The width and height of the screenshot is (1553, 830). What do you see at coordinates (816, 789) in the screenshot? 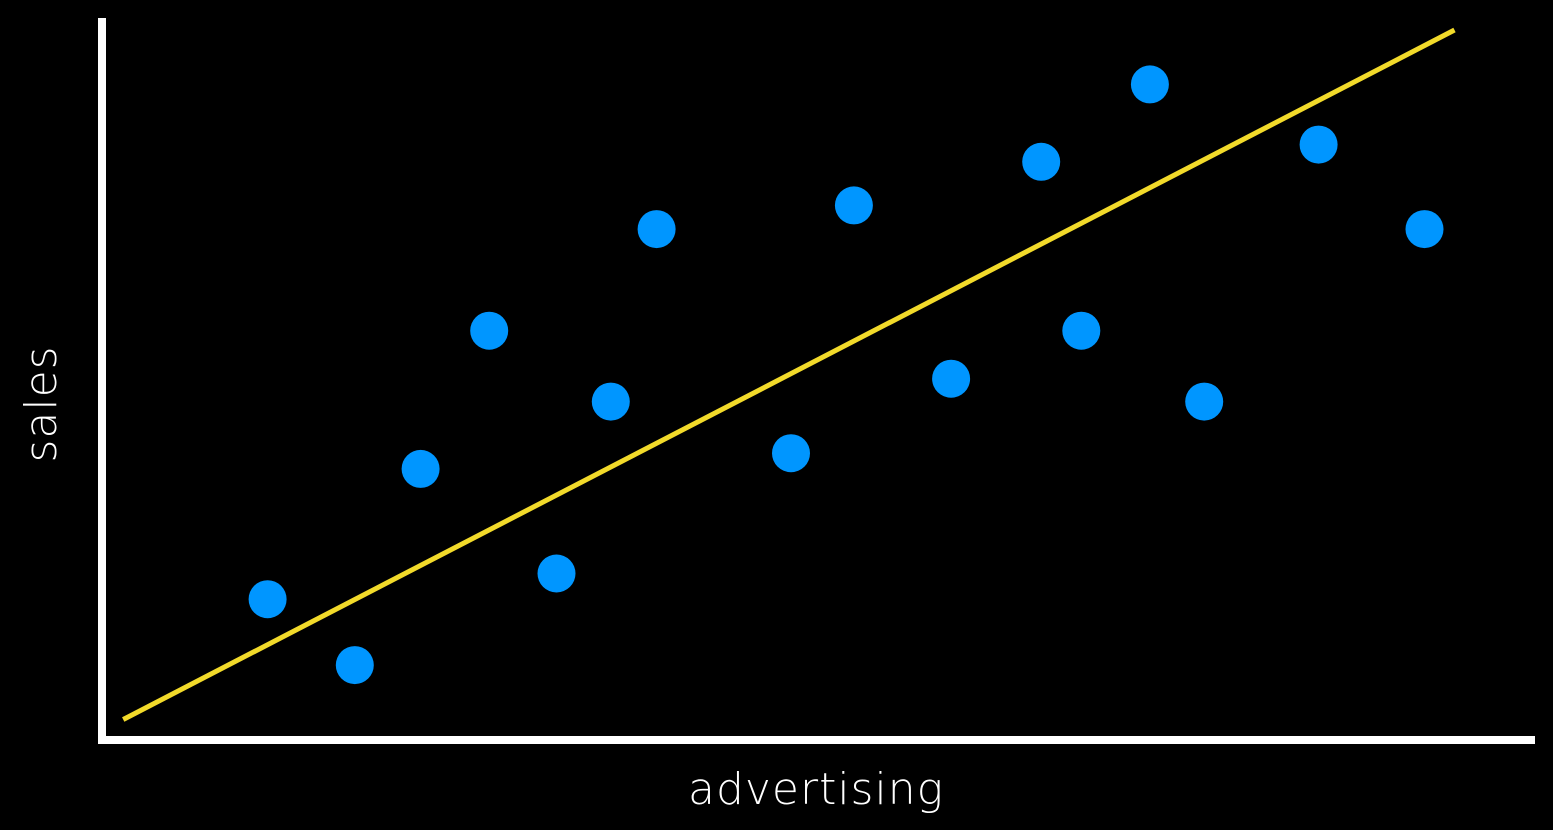
I see `x-axis-label: advertising` at bounding box center [816, 789].